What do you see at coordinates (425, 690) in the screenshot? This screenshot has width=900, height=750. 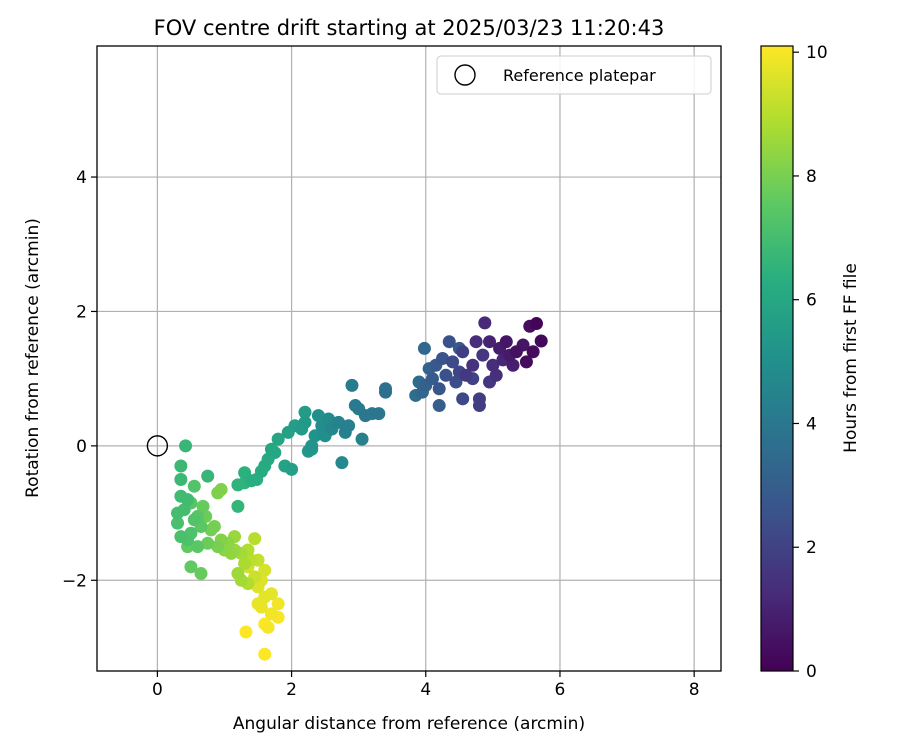 I see `x-tick-label: 4` at bounding box center [425, 690].